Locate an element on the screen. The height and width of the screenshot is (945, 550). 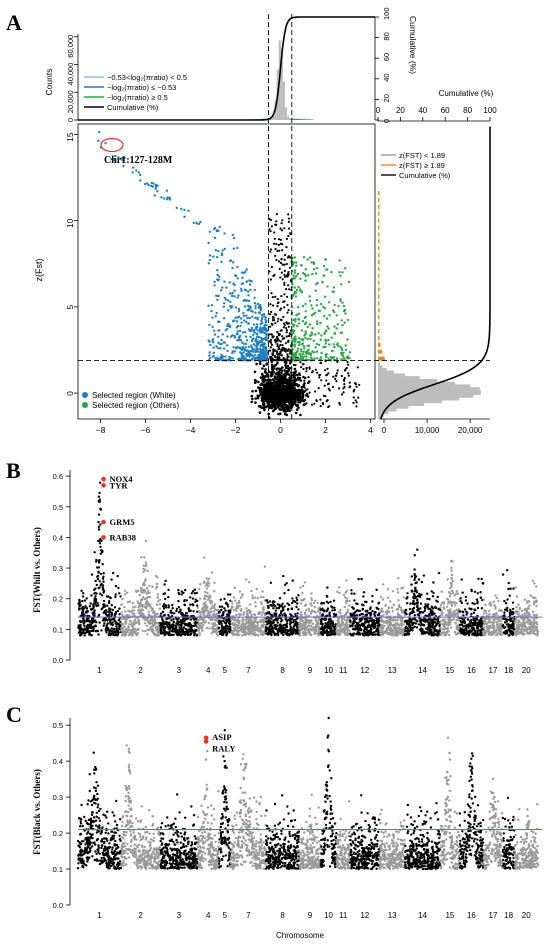
a-top-ytick-label: 20,000 is located at coordinates (70, 101).